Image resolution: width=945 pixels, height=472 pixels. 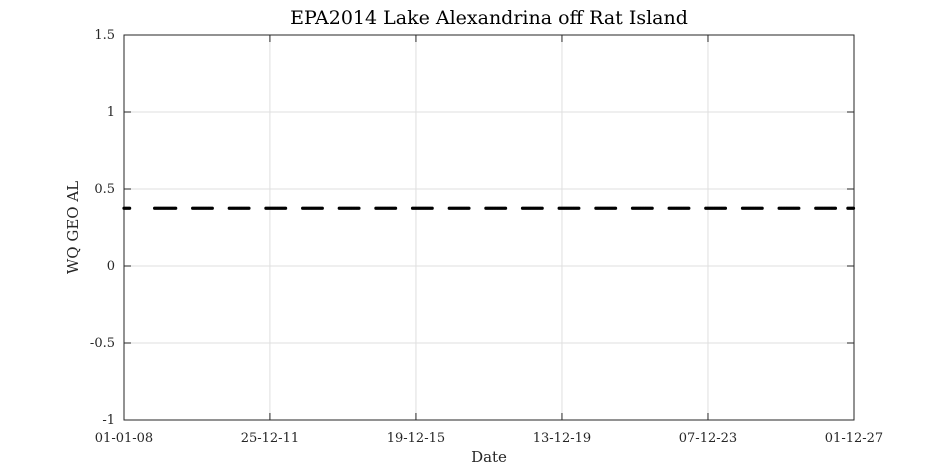 What do you see at coordinates (73, 227) in the screenshot?
I see `y-axis-label: WQ GEO AL` at bounding box center [73, 227].